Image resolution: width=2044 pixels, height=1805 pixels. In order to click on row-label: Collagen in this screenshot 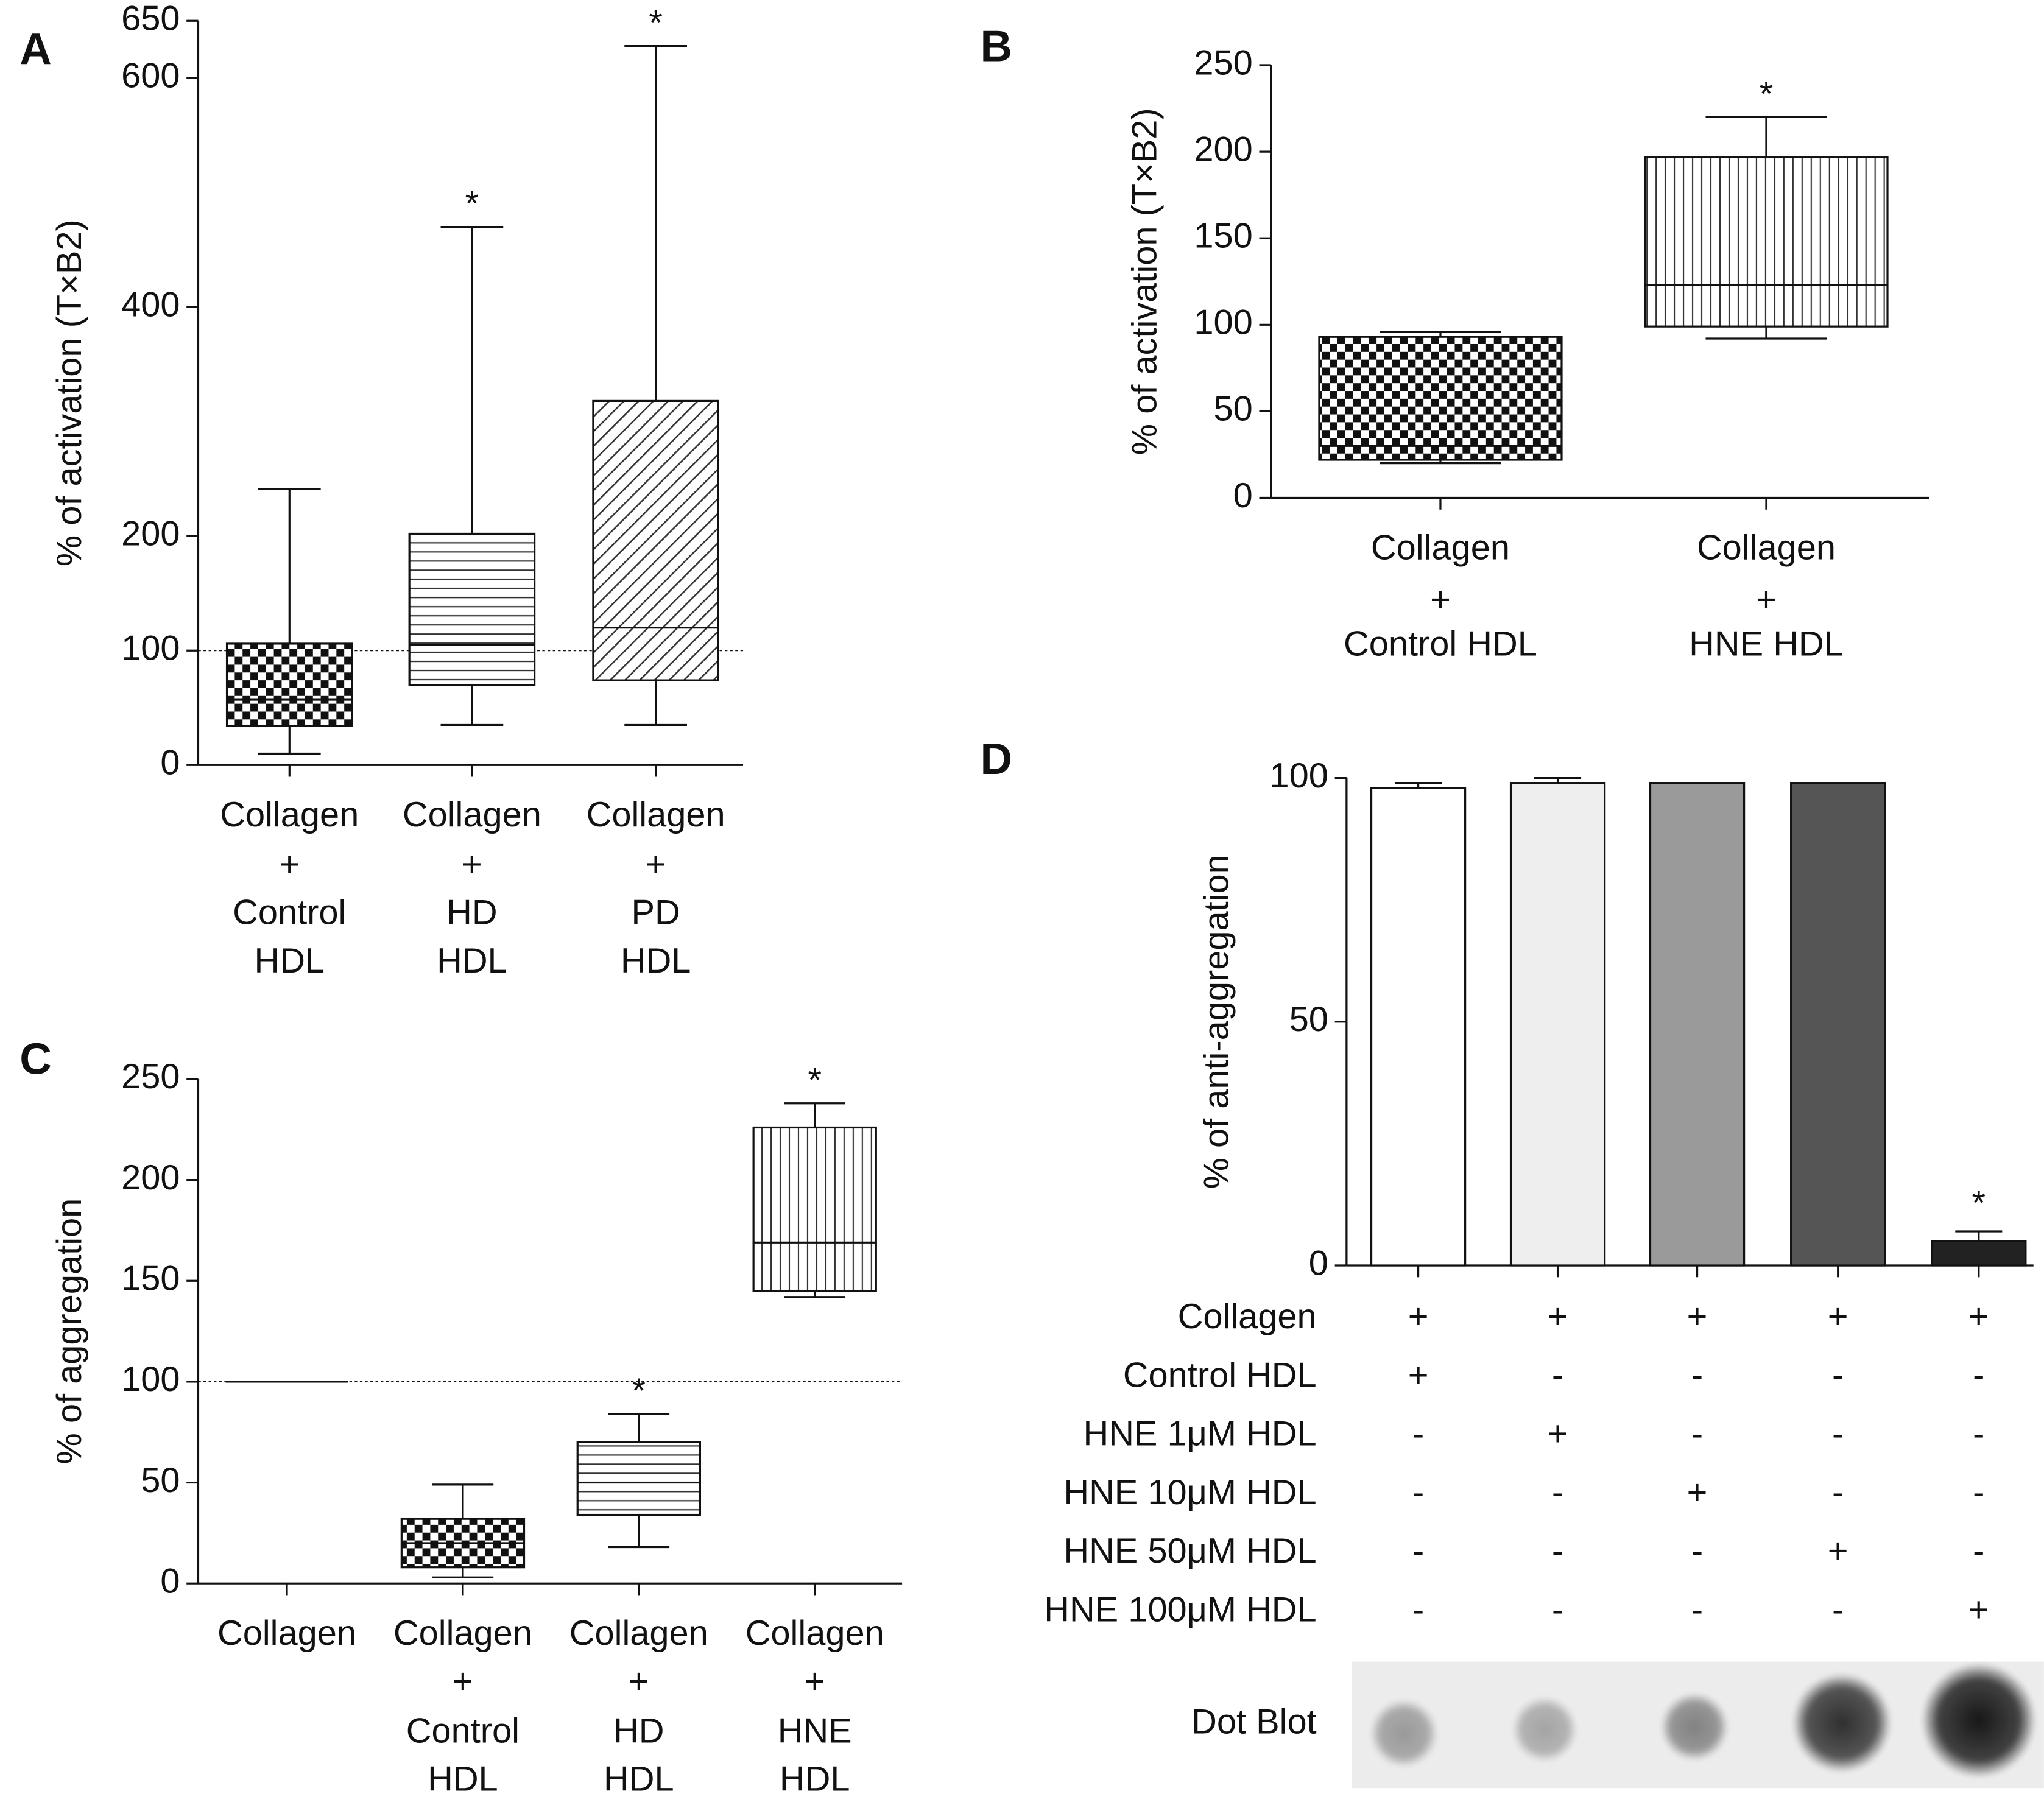, I will do `click(1247, 1316)`.